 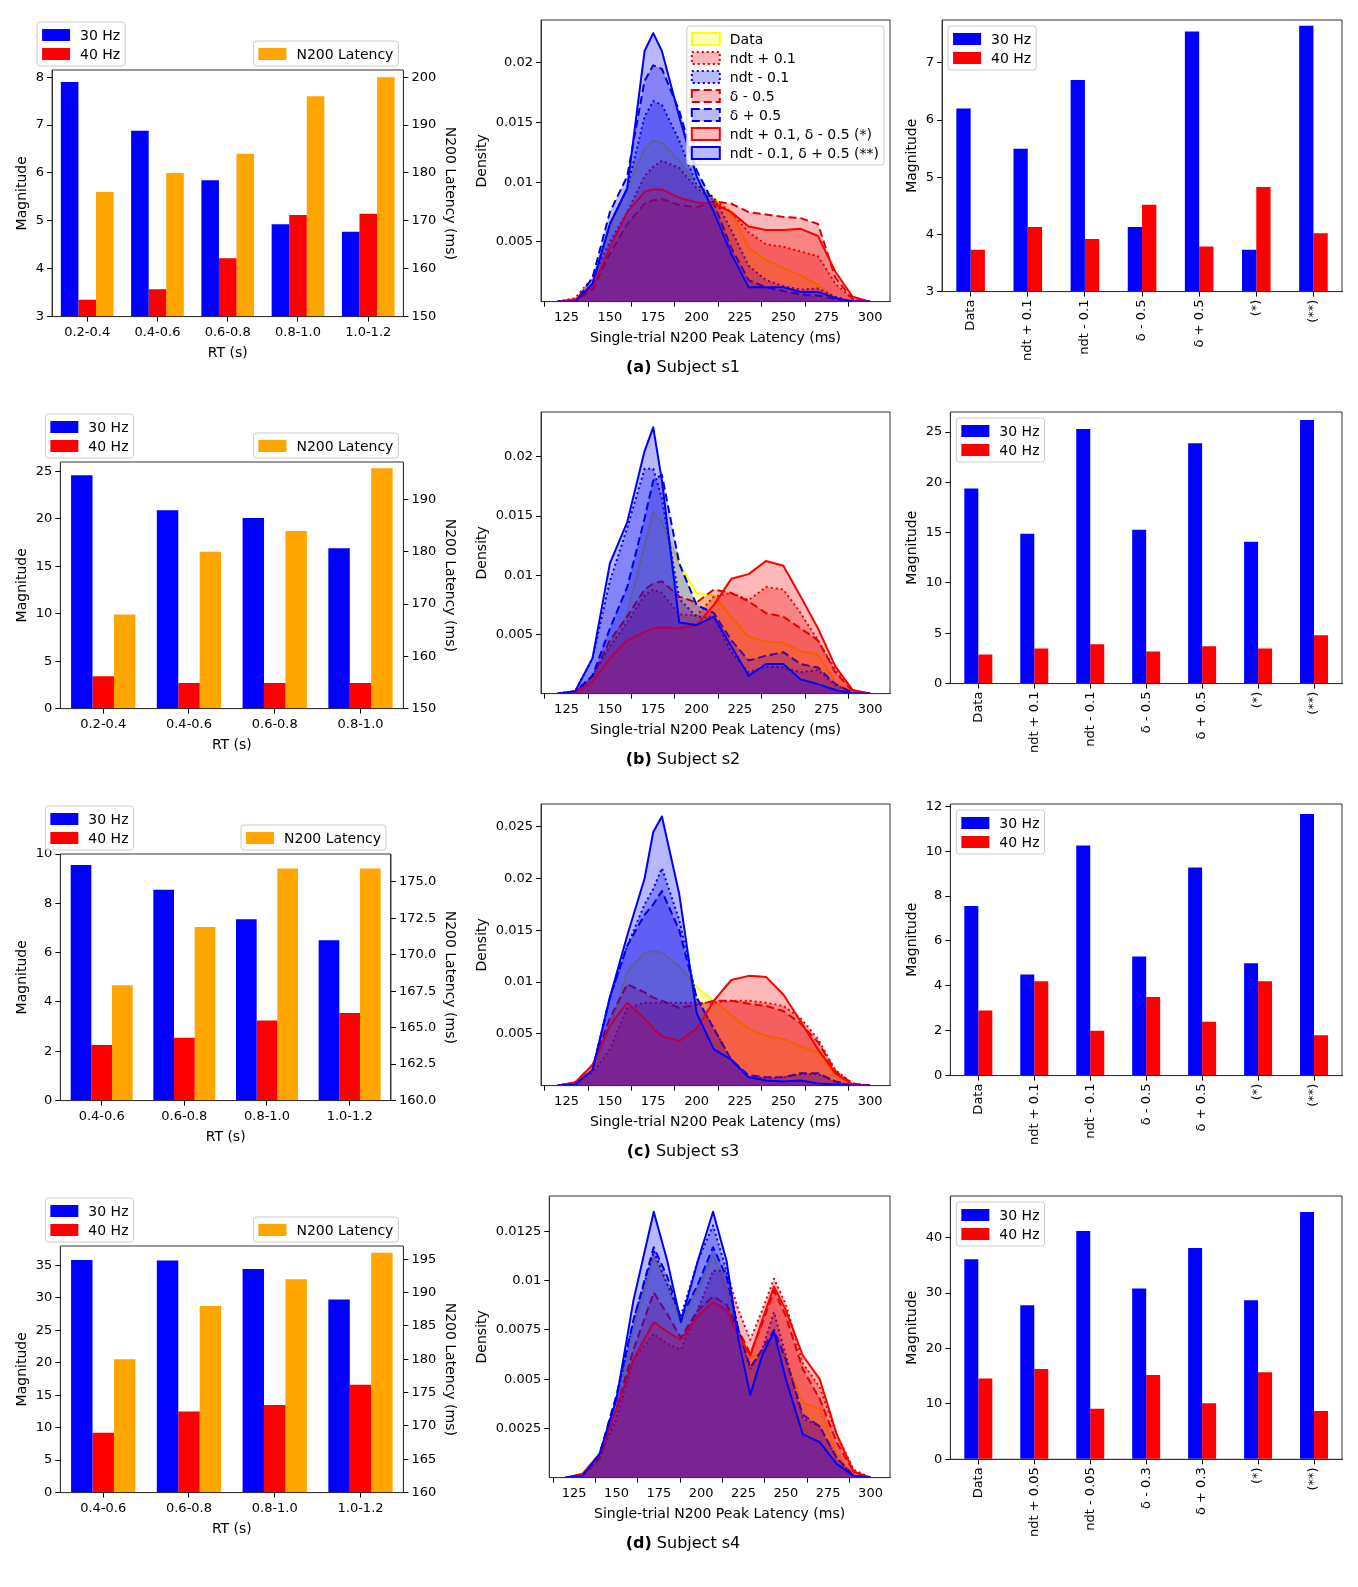 What do you see at coordinates (44, 1362) in the screenshot?
I see `y-tick-label: 20` at bounding box center [44, 1362].